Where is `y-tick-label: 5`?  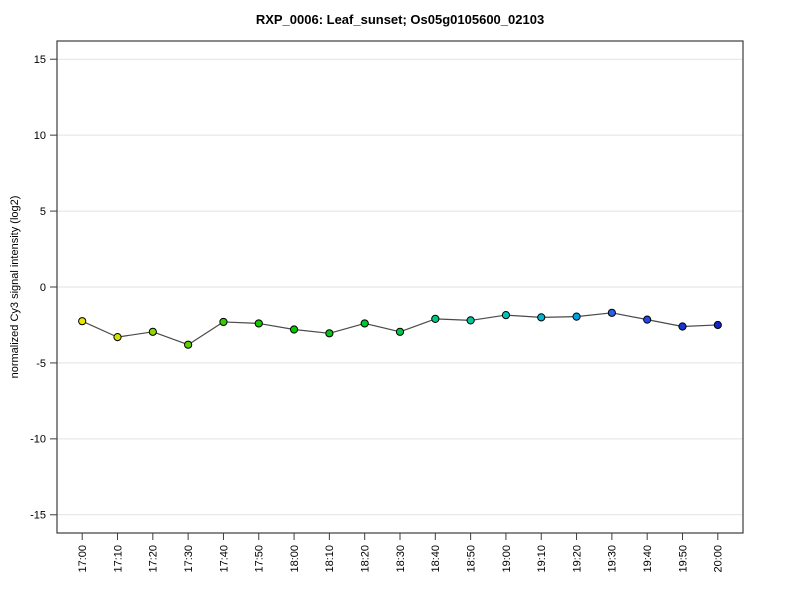
y-tick-label: 5 is located at coordinates (43, 212).